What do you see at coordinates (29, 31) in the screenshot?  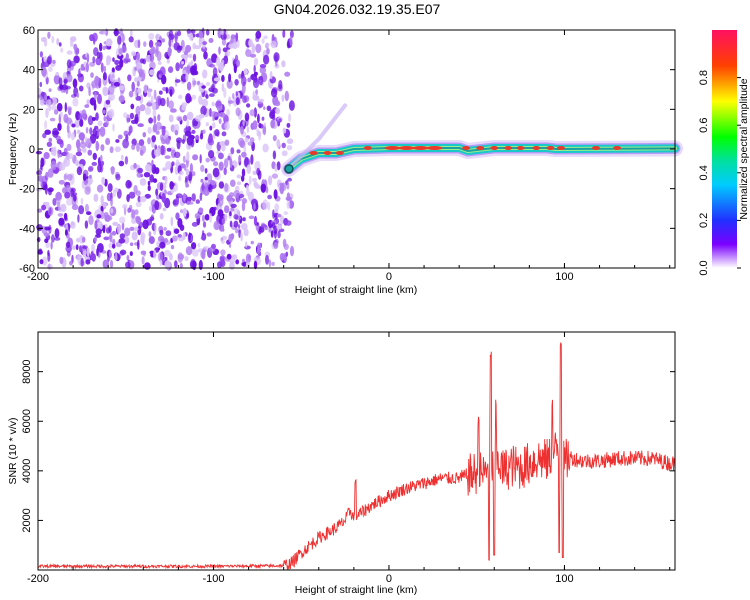 I see `spectrogram-y-tick-label: 60` at bounding box center [29, 31].